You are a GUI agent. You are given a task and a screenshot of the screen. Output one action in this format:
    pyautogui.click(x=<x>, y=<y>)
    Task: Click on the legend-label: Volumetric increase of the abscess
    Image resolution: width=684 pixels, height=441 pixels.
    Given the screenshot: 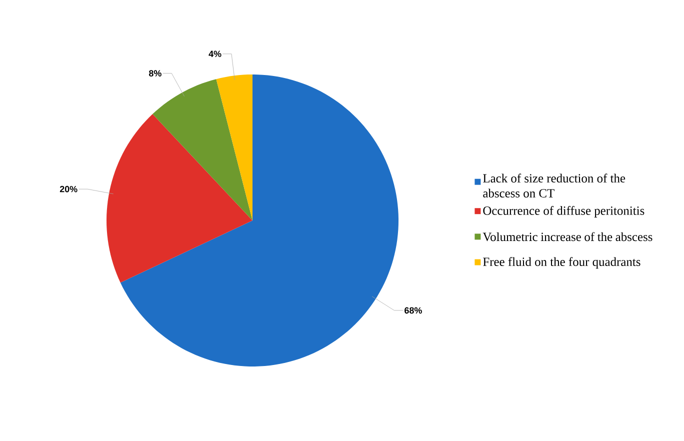 What is the action you would take?
    pyautogui.click(x=567, y=237)
    